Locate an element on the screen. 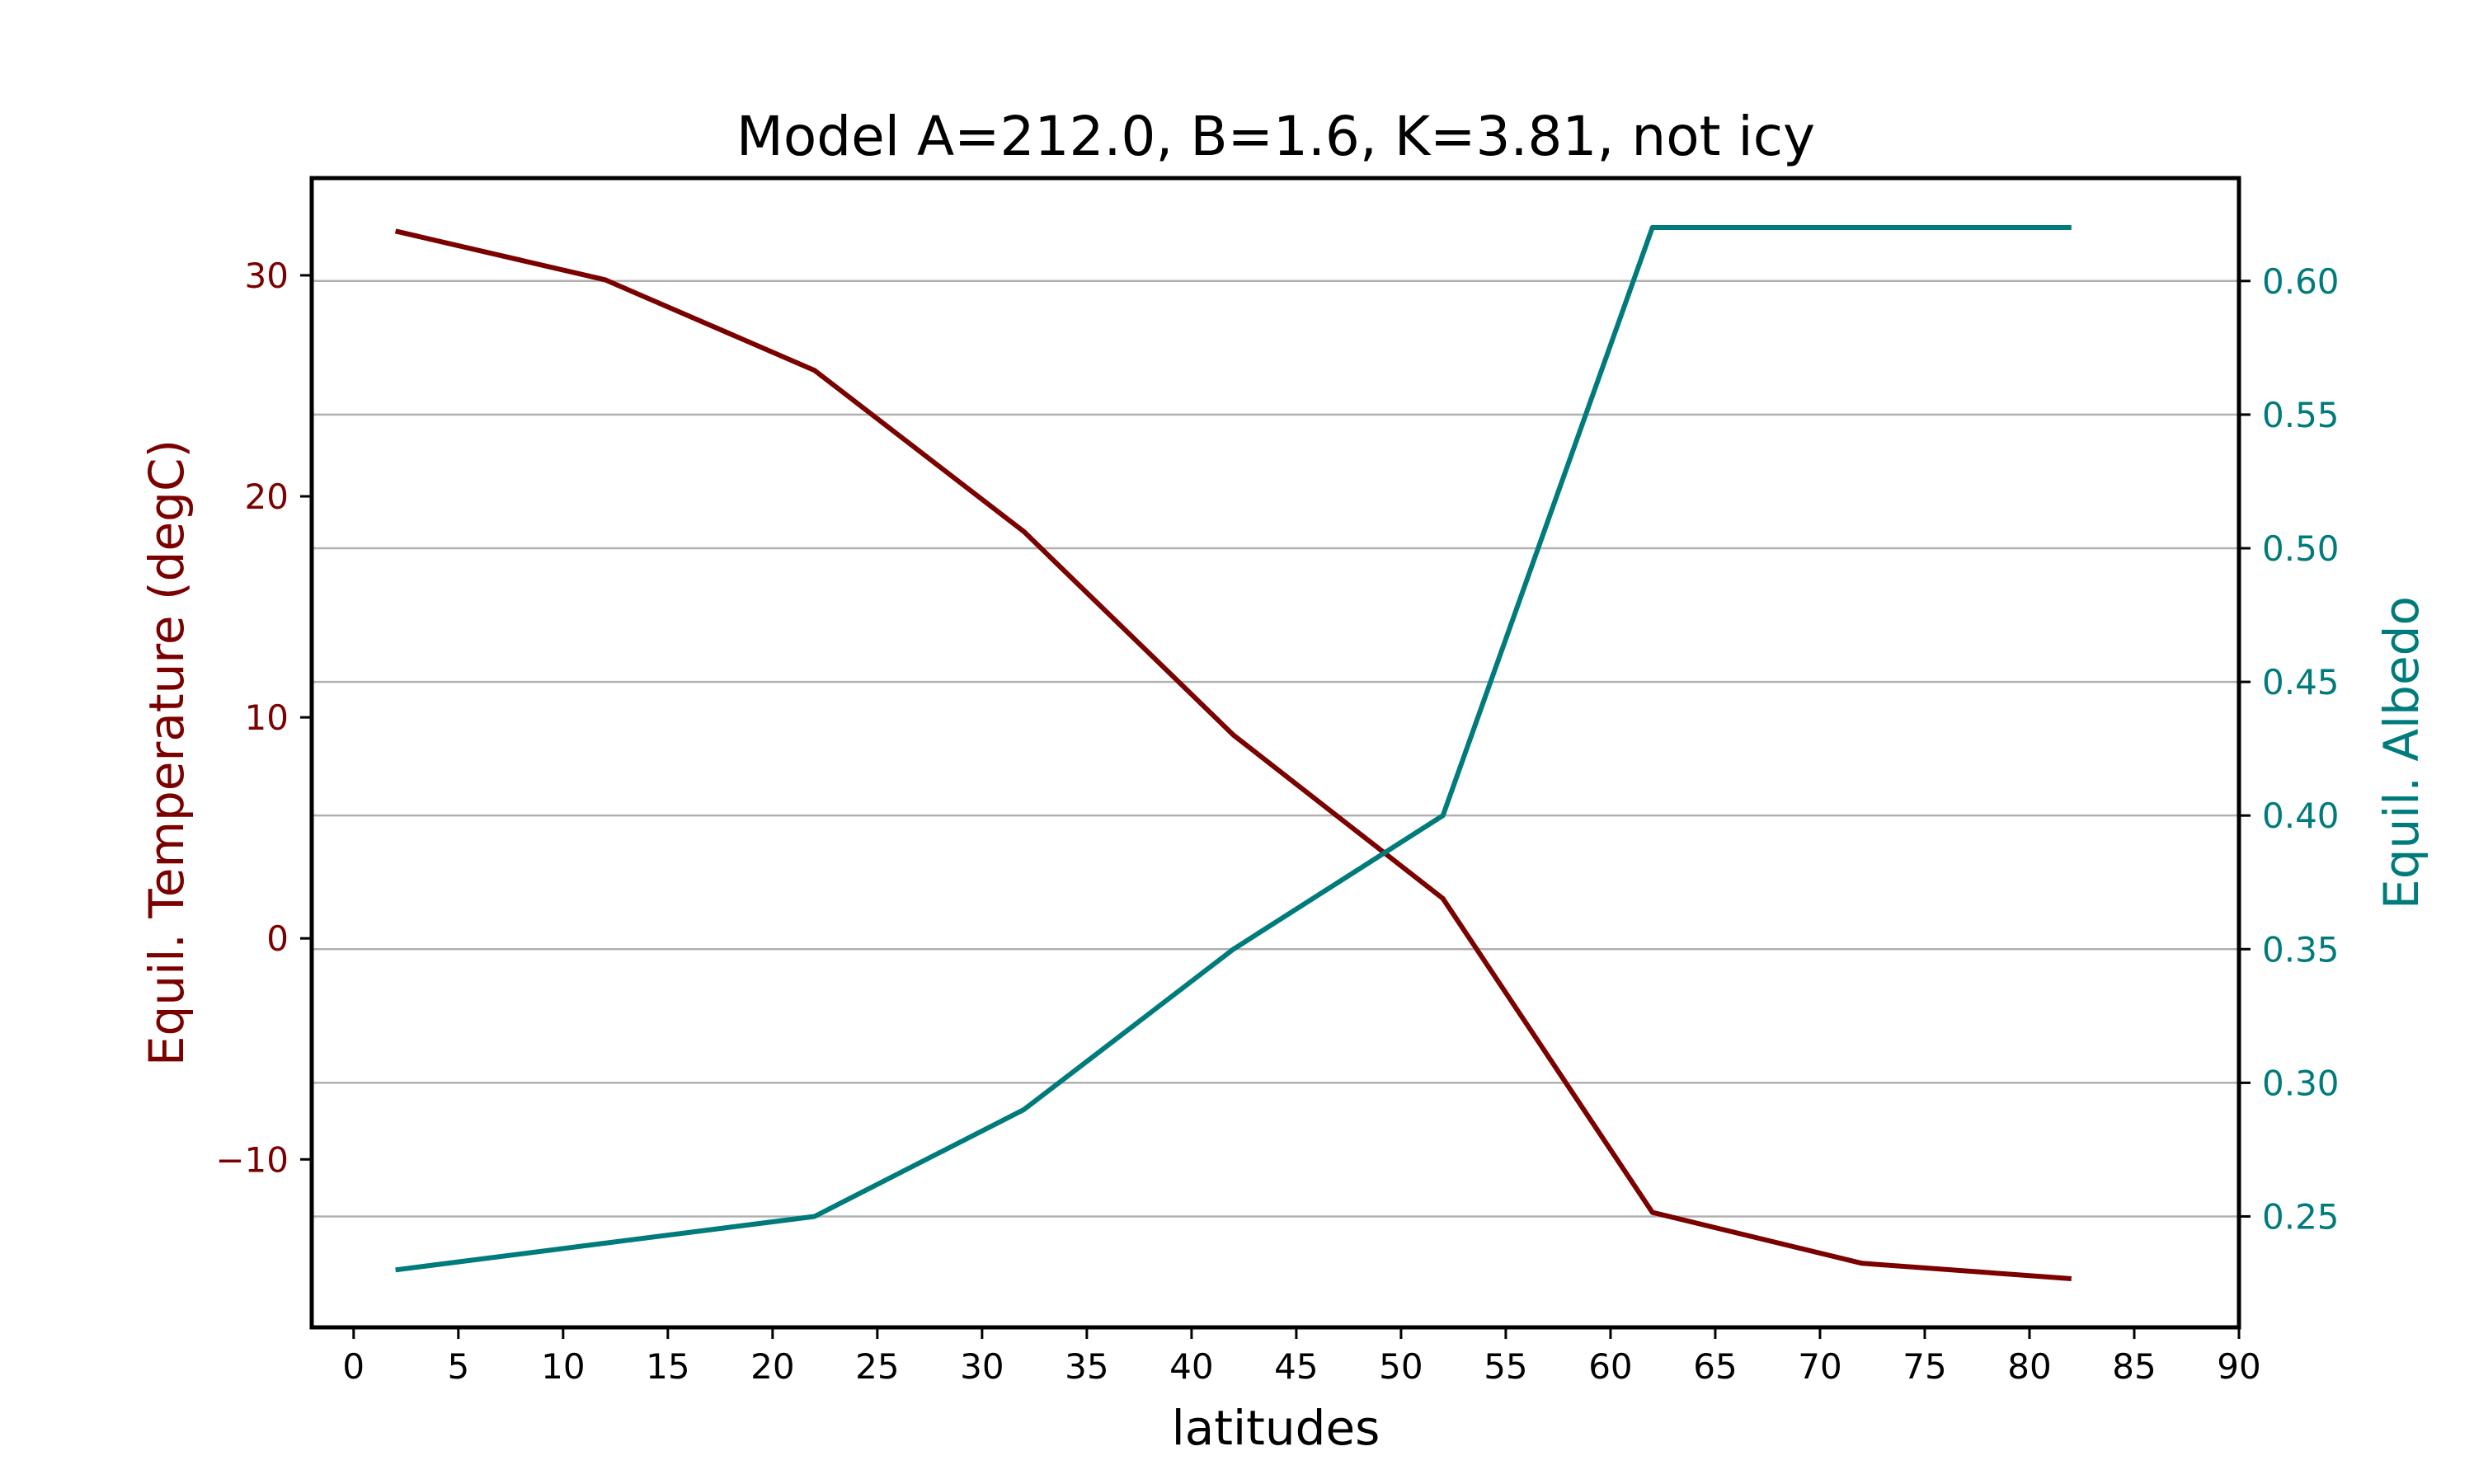  y-right-tick-label-3: 0.40 is located at coordinates (2301, 816).